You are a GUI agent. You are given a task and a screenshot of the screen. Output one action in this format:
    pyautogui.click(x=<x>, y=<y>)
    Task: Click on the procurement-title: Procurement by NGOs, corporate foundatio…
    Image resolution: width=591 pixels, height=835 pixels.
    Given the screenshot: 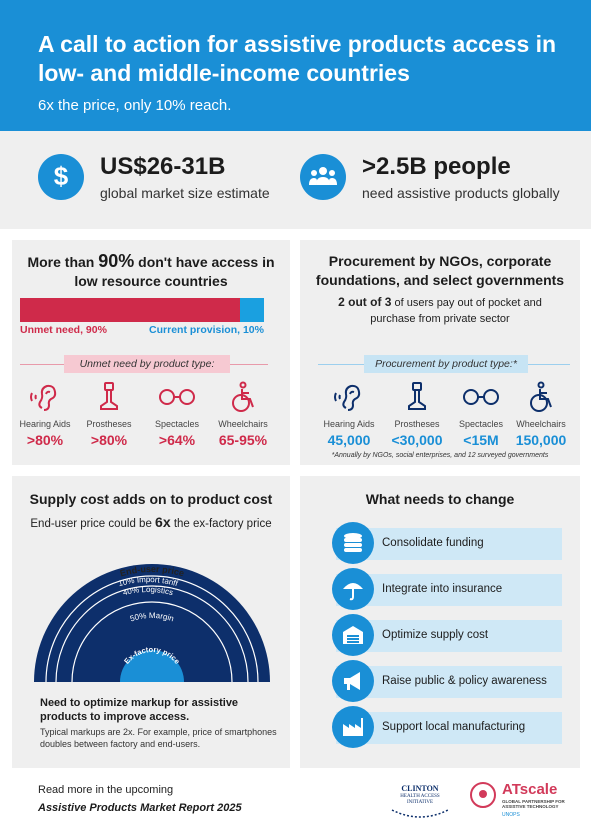 What is the action you would take?
    pyautogui.click(x=440, y=270)
    